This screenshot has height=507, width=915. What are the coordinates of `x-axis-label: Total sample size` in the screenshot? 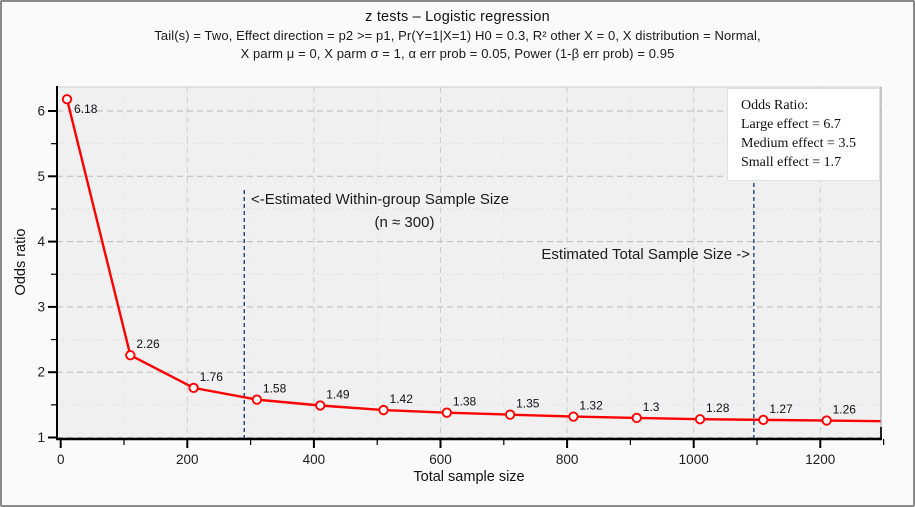 It's located at (469, 477).